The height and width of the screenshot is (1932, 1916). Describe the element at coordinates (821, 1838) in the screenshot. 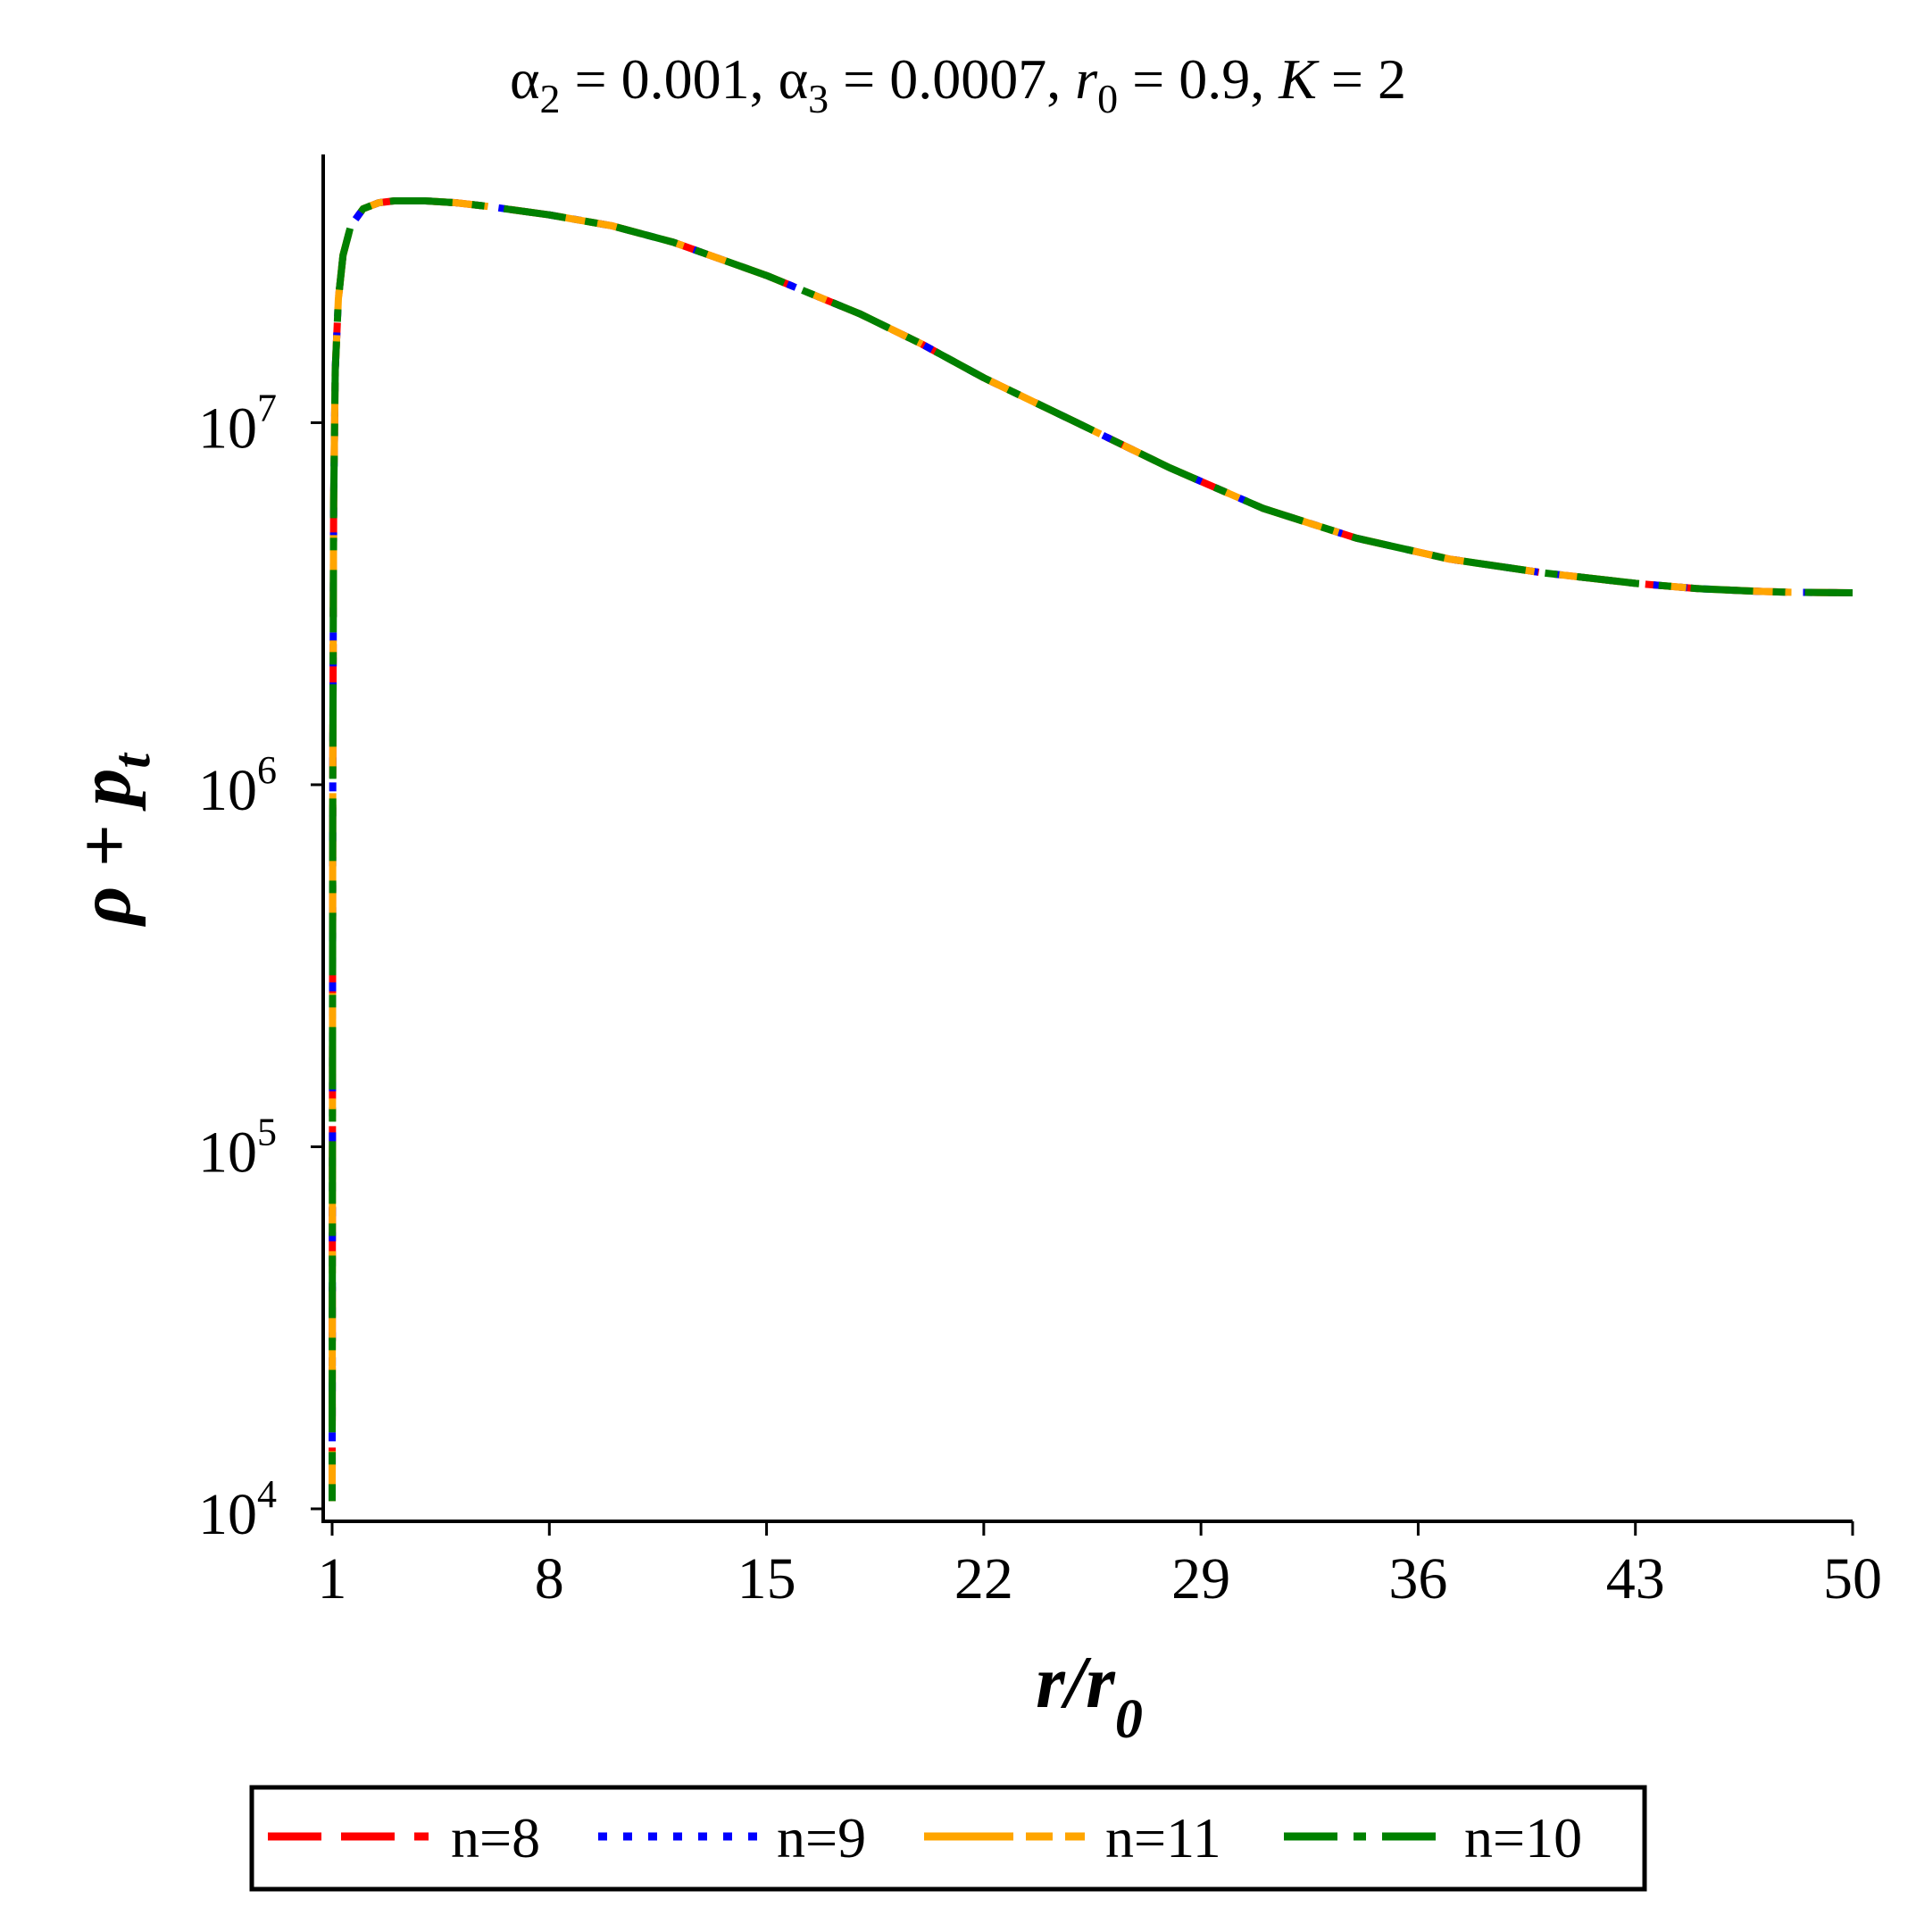

I see `legend-label-n-9: n=9` at that location.